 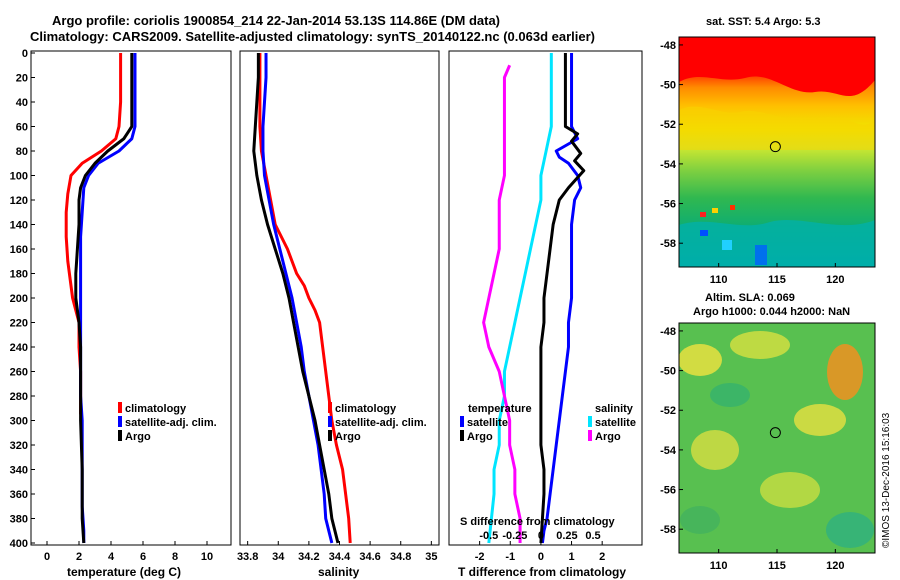 I want to click on x-tick-label: 34.6, so click(x=369, y=557).